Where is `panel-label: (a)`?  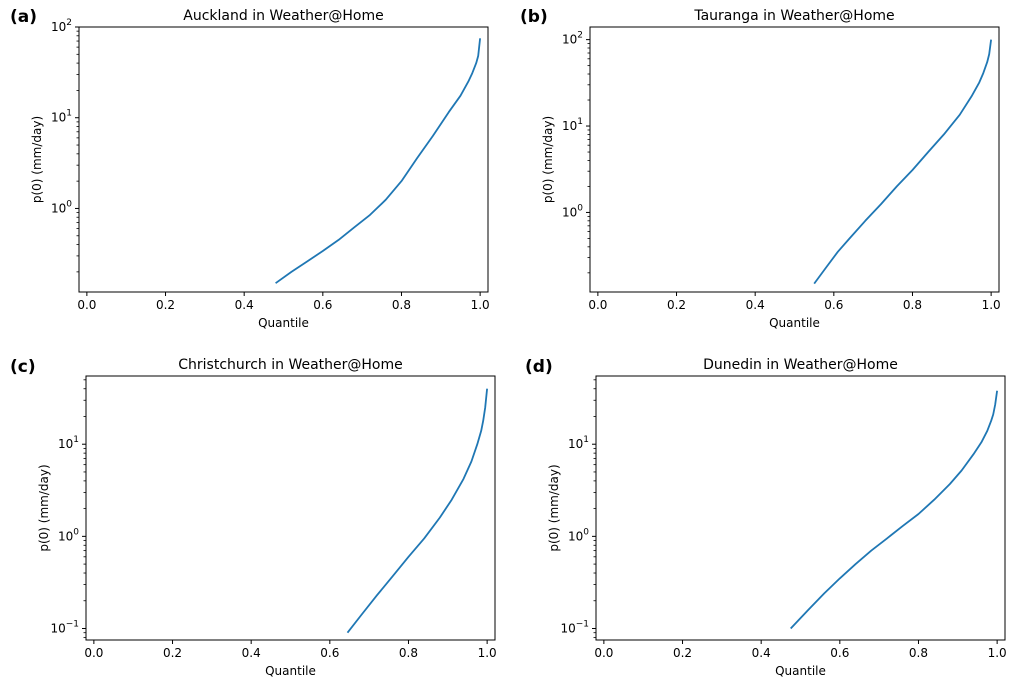 panel-label: (a) is located at coordinates (23, 17).